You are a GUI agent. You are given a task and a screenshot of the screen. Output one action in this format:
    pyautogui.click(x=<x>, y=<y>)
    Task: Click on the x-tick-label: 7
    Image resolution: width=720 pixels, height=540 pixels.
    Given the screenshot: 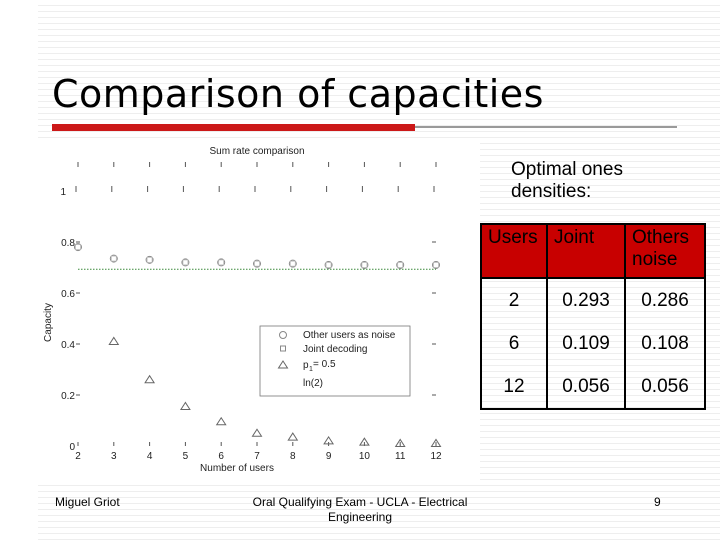 What is the action you would take?
    pyautogui.click(x=257, y=456)
    